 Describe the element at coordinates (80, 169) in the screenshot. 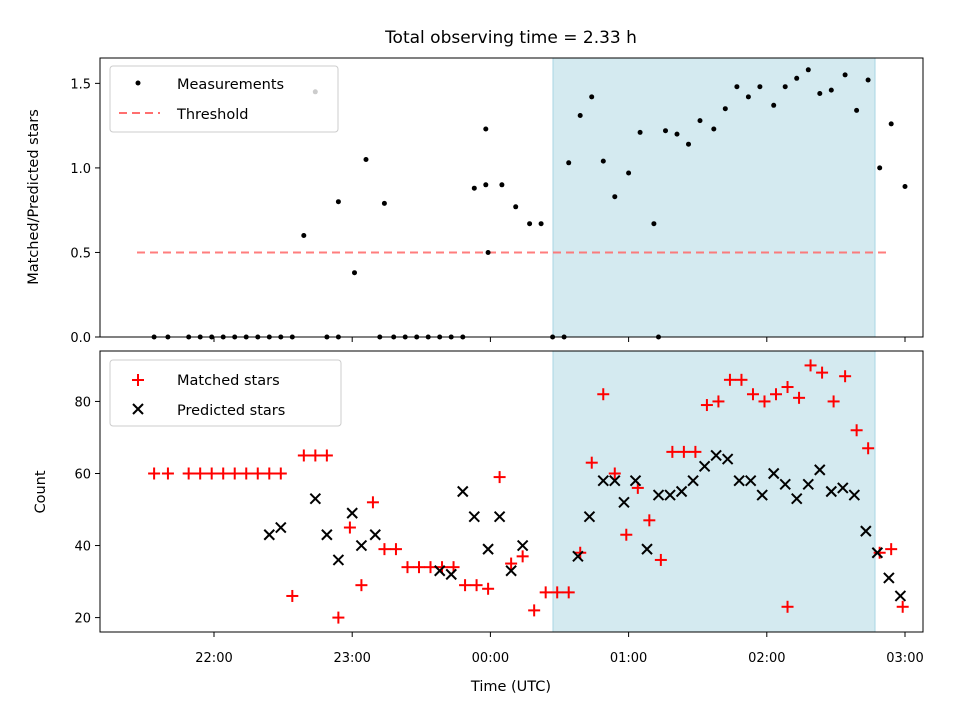

I see `top-ytick-label: 1.0` at that location.